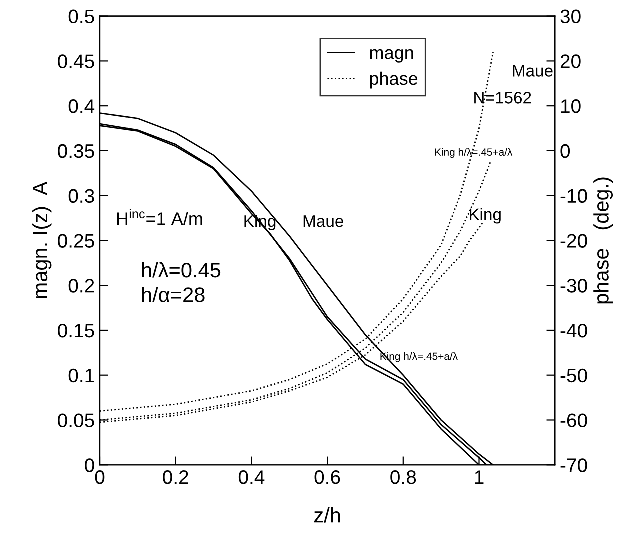 The height and width of the screenshot is (544, 641). Describe the element at coordinates (89, 465) in the screenshot. I see `y-tick-label: 0` at that location.